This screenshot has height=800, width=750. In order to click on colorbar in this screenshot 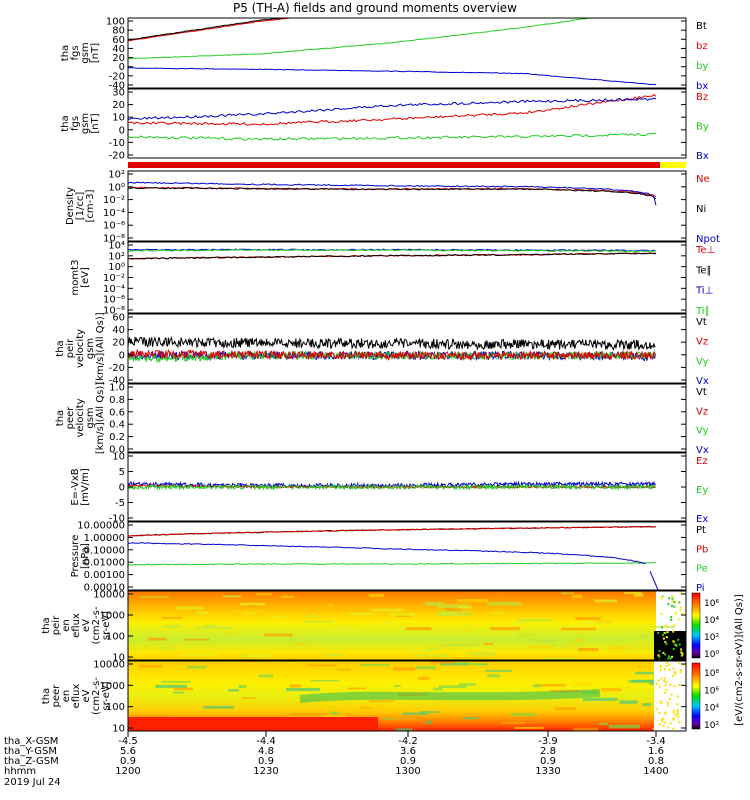, I will do `click(696, 625)`.